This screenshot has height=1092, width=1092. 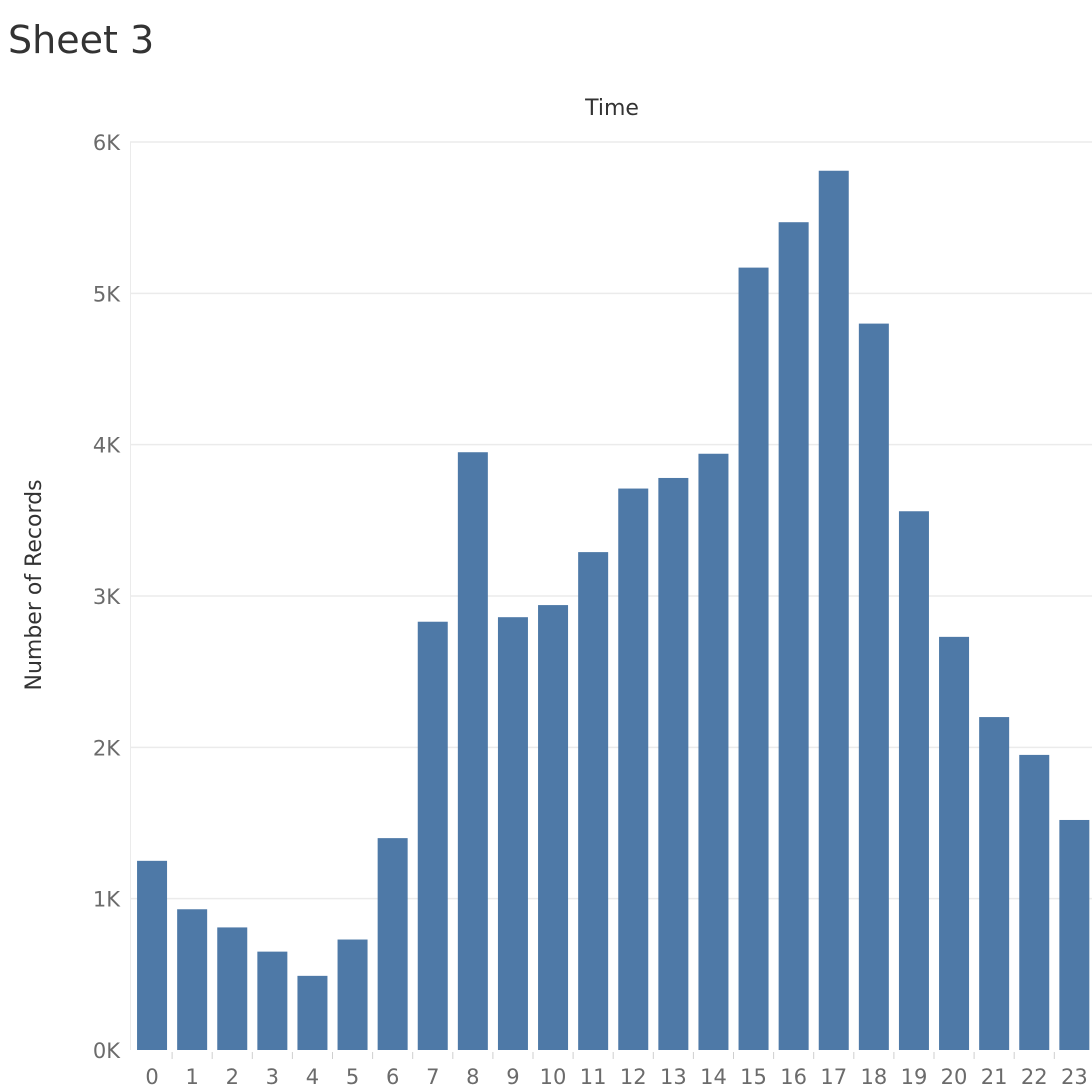 I want to click on x-tick-label: 3, so click(x=272, y=1077).